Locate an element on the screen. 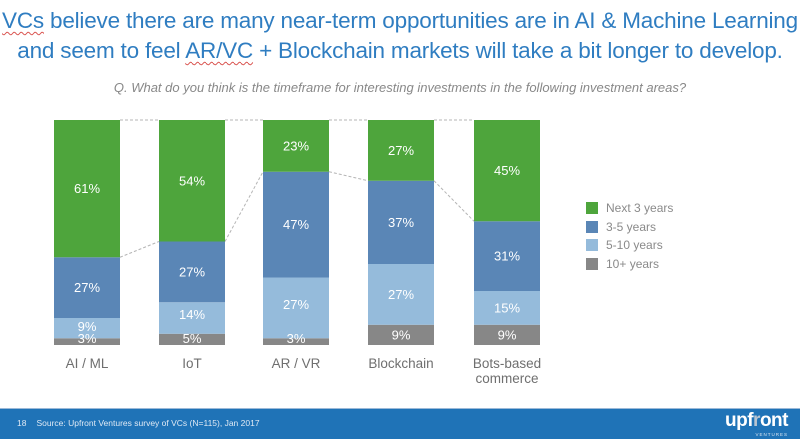 The image size is (800, 439). data-label: 37% is located at coordinates (401, 222).